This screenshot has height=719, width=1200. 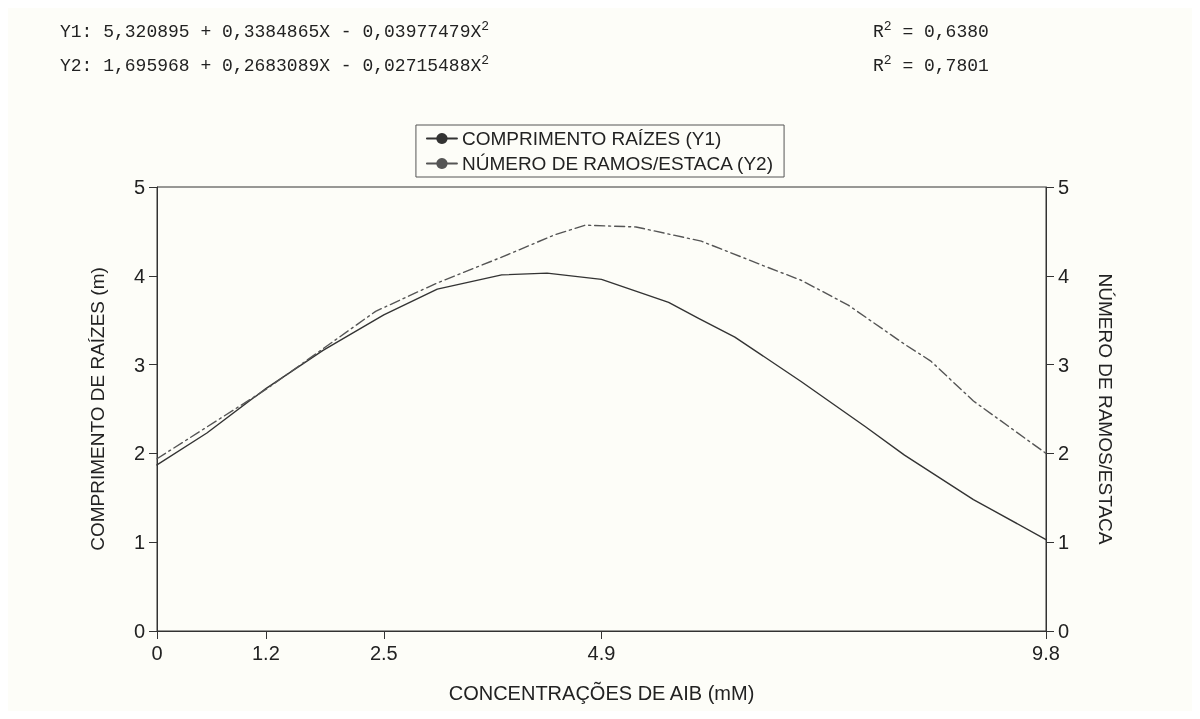 What do you see at coordinates (591, 138) in the screenshot?
I see `legend-label: COMPRIMENTO RAÍZES (Y1)` at bounding box center [591, 138].